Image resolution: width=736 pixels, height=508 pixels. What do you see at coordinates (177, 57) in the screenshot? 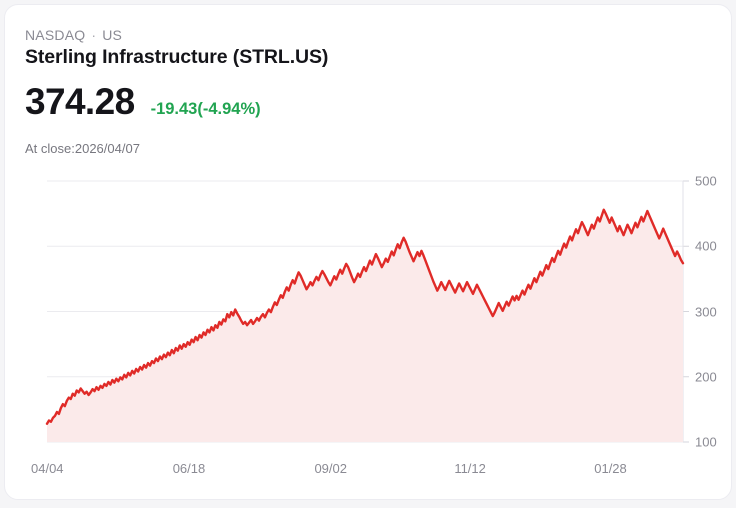
I see `page-title: Sterling Infrastructure (STRL.US)` at bounding box center [177, 57].